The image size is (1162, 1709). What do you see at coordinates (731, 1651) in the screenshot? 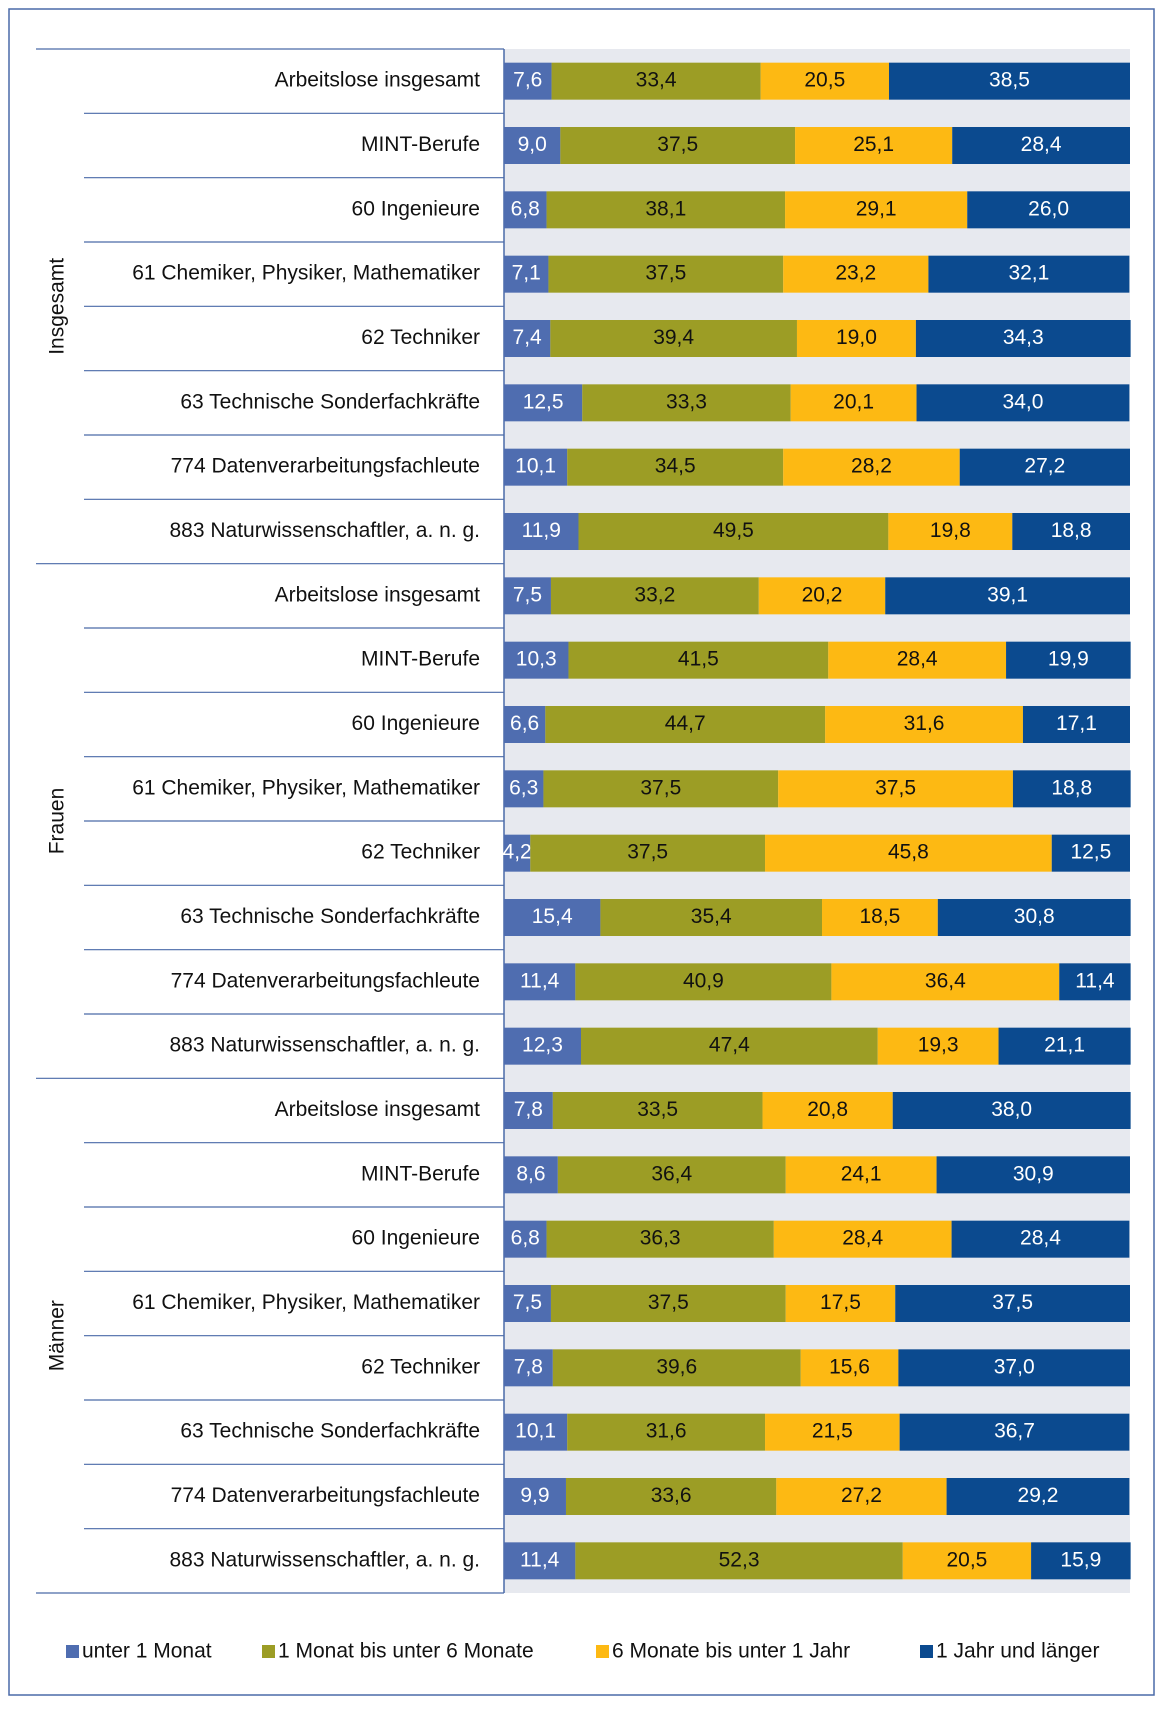
I see `legend-label: 6 Monate bis unter 1 Jahr` at bounding box center [731, 1651].